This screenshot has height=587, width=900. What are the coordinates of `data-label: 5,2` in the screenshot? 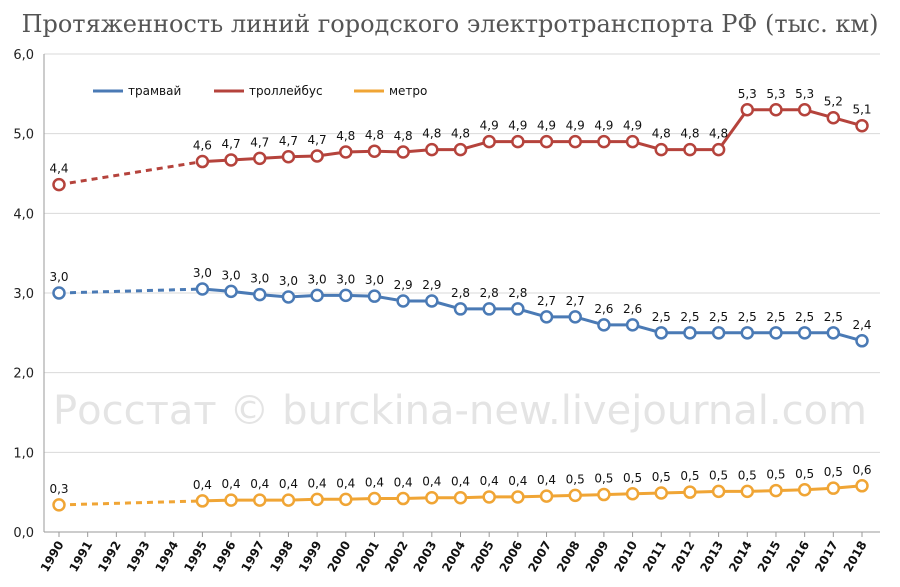 It's located at (833, 102).